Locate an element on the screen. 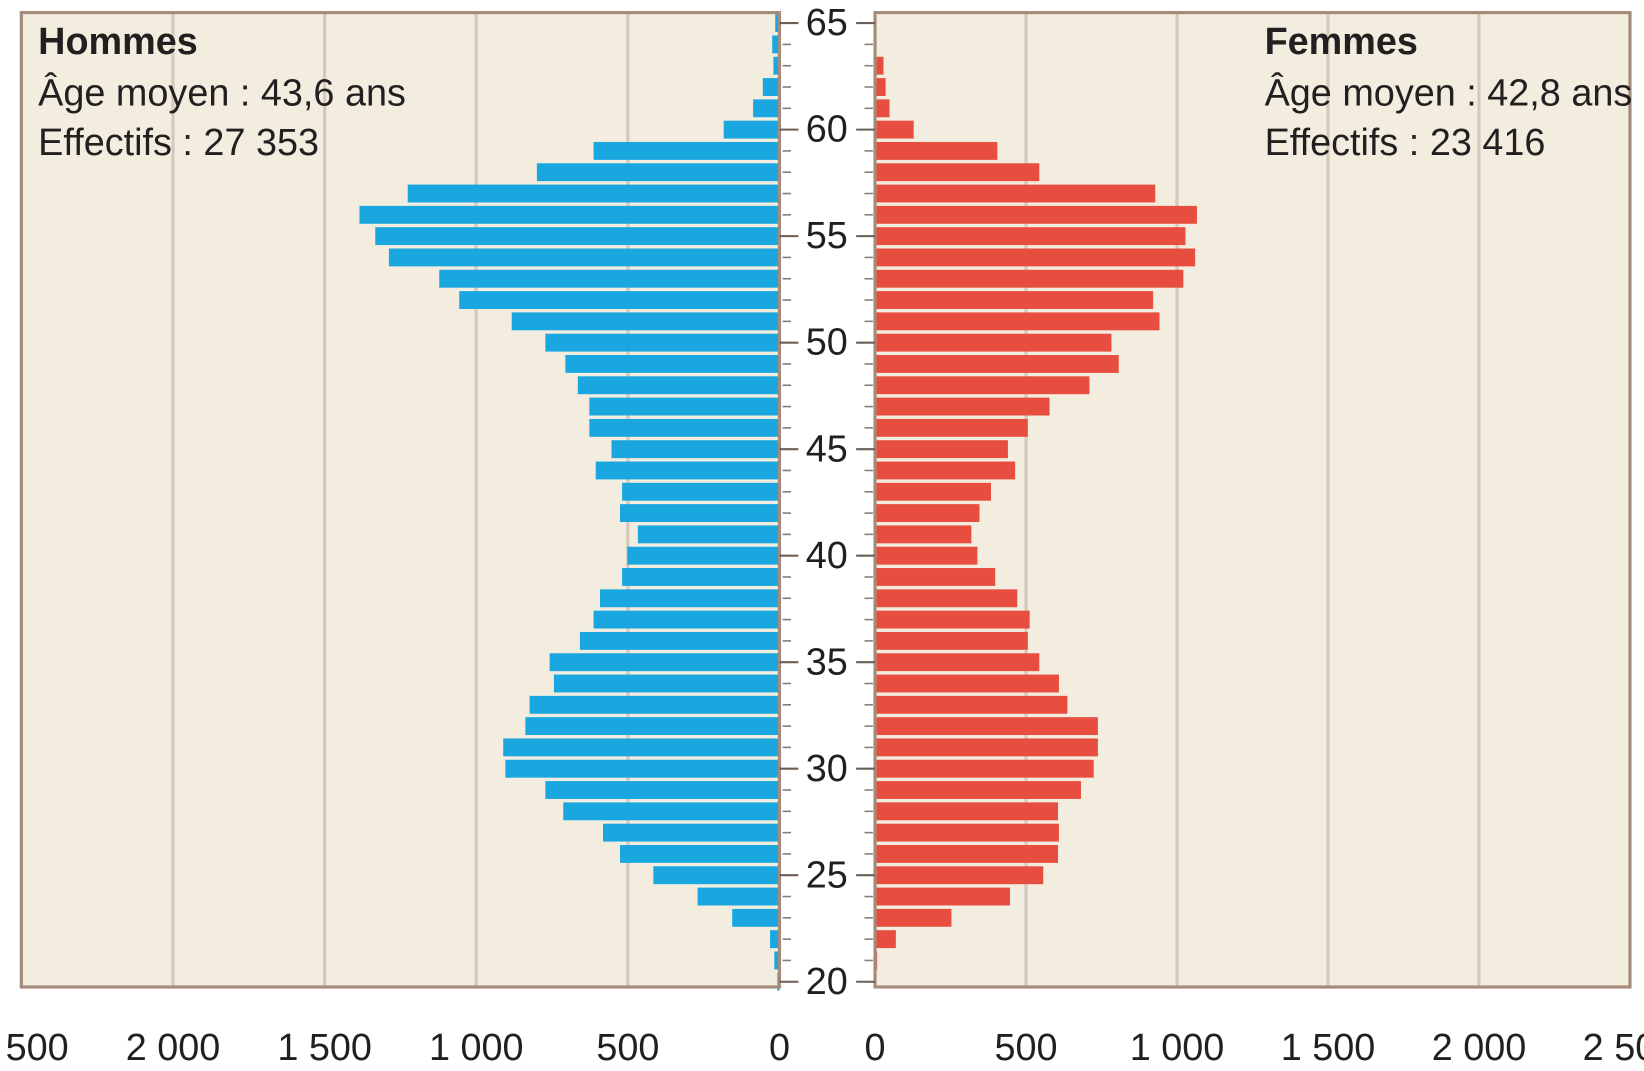 The image size is (1644, 1071). annotation: Effectifs : 23 416 is located at coordinates (1405, 143).